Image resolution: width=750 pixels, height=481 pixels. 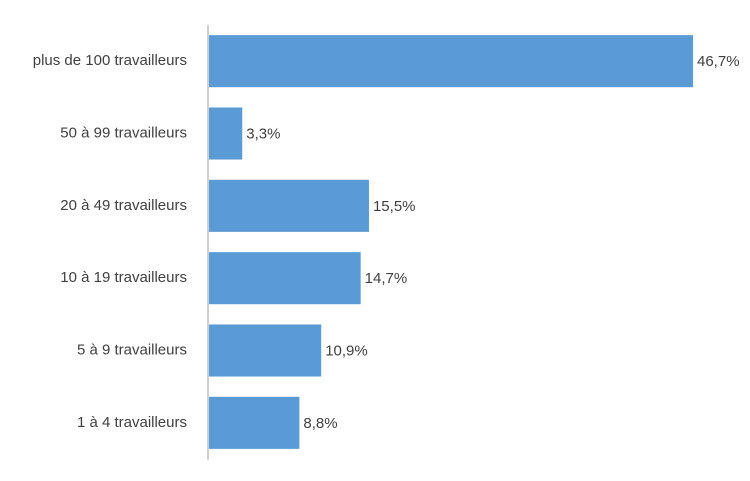 What do you see at coordinates (346, 350) in the screenshot?
I see `data-label: 10,9%` at bounding box center [346, 350].